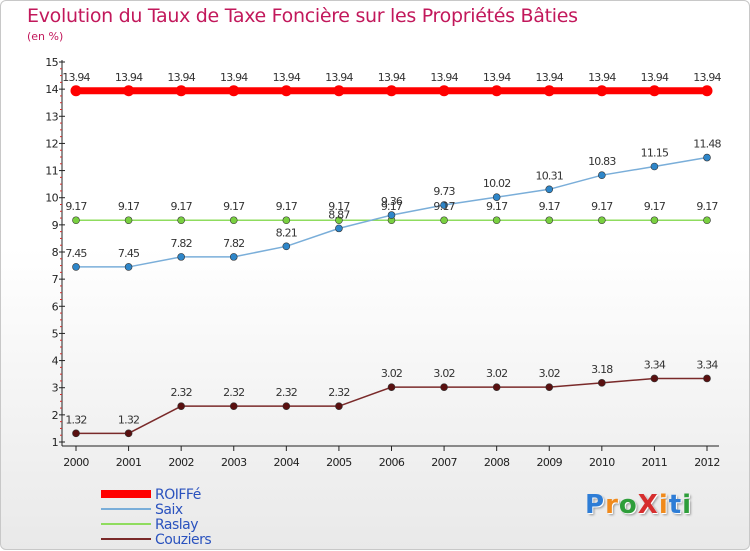 Image resolution: width=750 pixels, height=551 pixels. Describe the element at coordinates (663, 505) in the screenshot. I see `logo-letter: i` at that location.